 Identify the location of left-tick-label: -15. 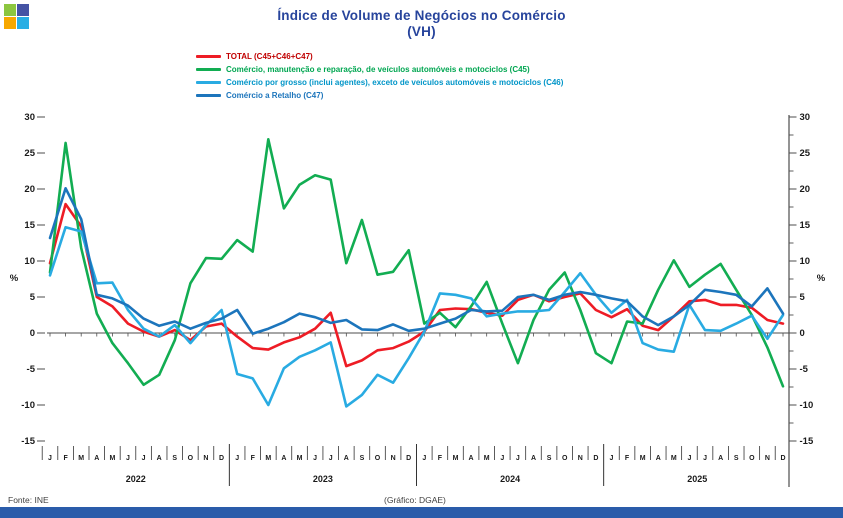
(28, 441).